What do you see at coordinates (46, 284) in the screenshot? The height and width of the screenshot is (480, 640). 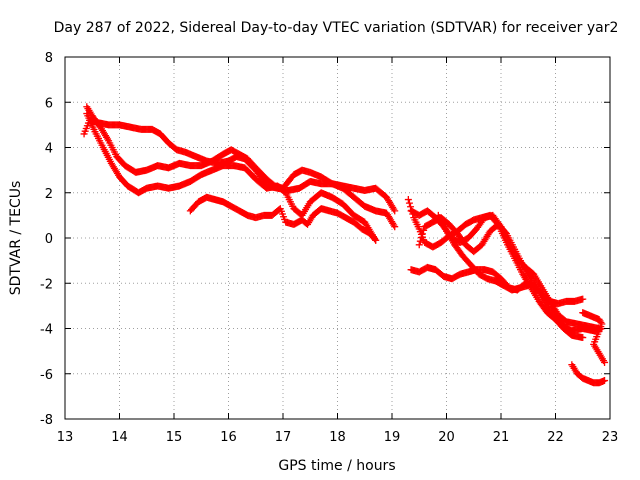 I see `y-tick-label: -2` at bounding box center [46, 284].